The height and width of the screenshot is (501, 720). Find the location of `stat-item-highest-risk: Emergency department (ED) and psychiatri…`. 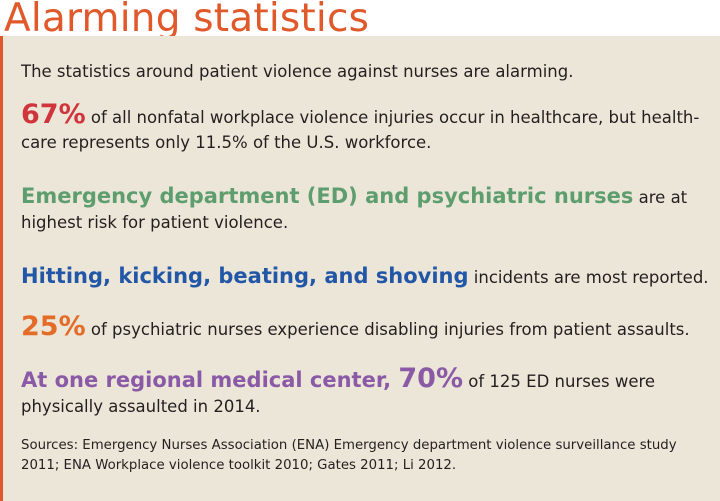

stat-item-highest-risk: Emergency department (ED) and psychiatri… is located at coordinates (366, 209).